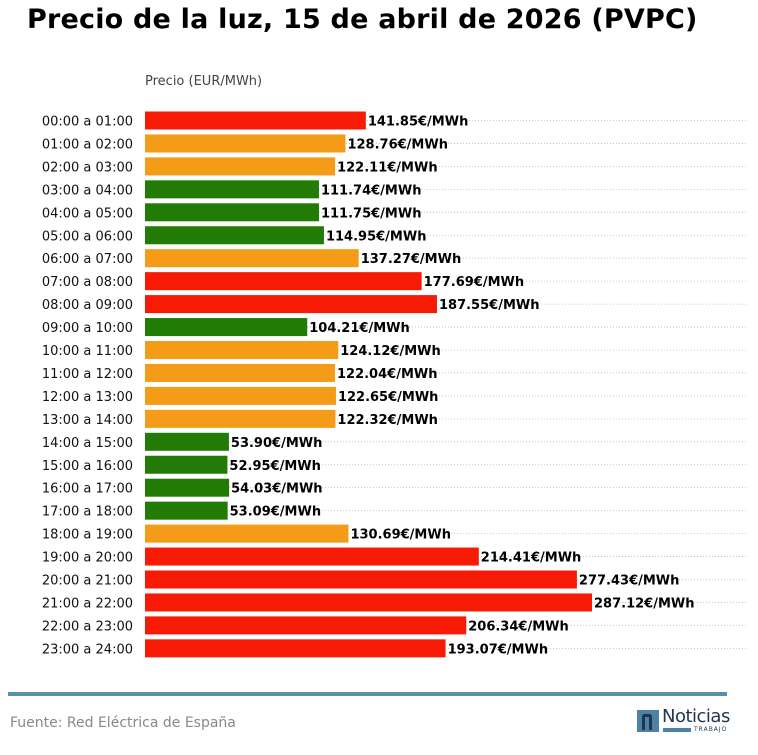  Describe the element at coordinates (204, 81) in the screenshot. I see `x-axis-title: Precio (EUR/MWh)` at that location.